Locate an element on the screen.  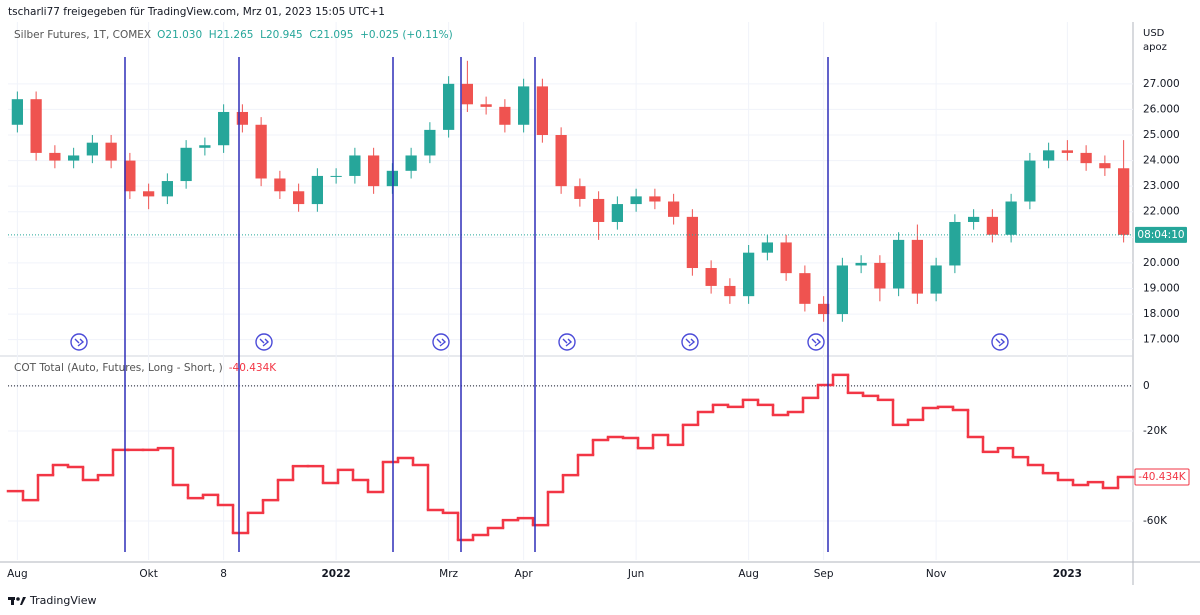
series-name: Silber Futures, 1T, COMEX is located at coordinates (83, 35).